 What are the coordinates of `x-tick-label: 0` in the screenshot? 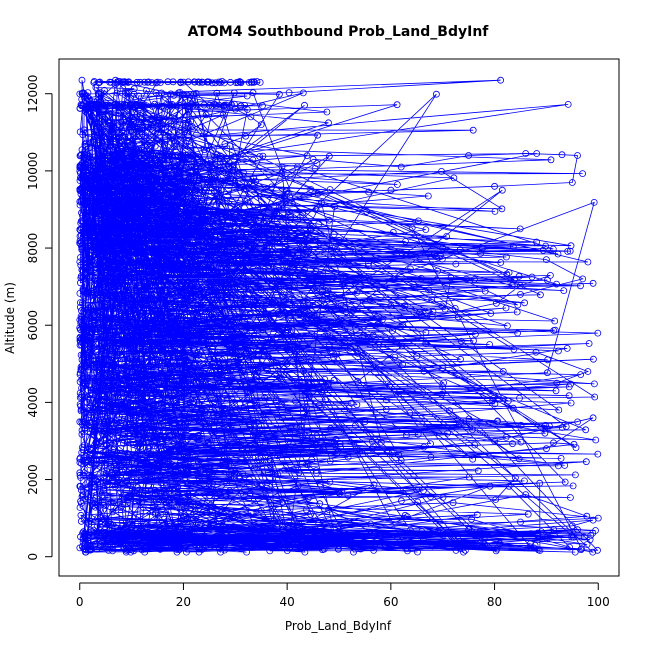 It's located at (80, 602).